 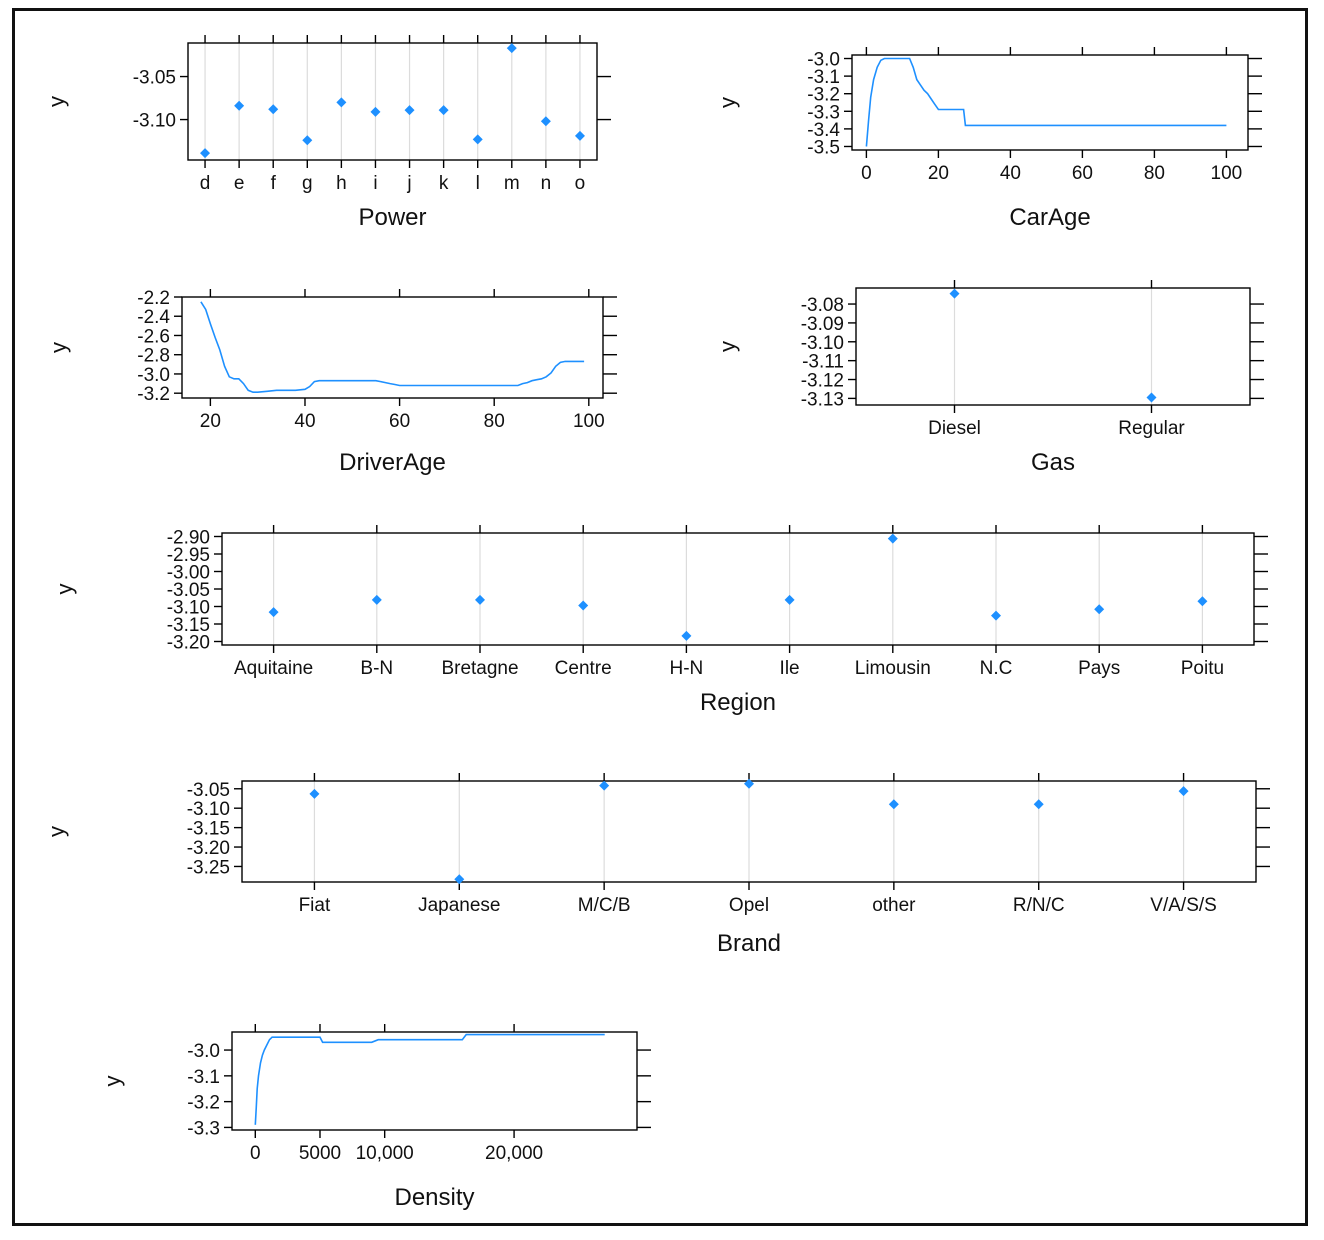 What do you see at coordinates (749, 783) in the screenshot?
I see `brand-point-Opel` at bounding box center [749, 783].